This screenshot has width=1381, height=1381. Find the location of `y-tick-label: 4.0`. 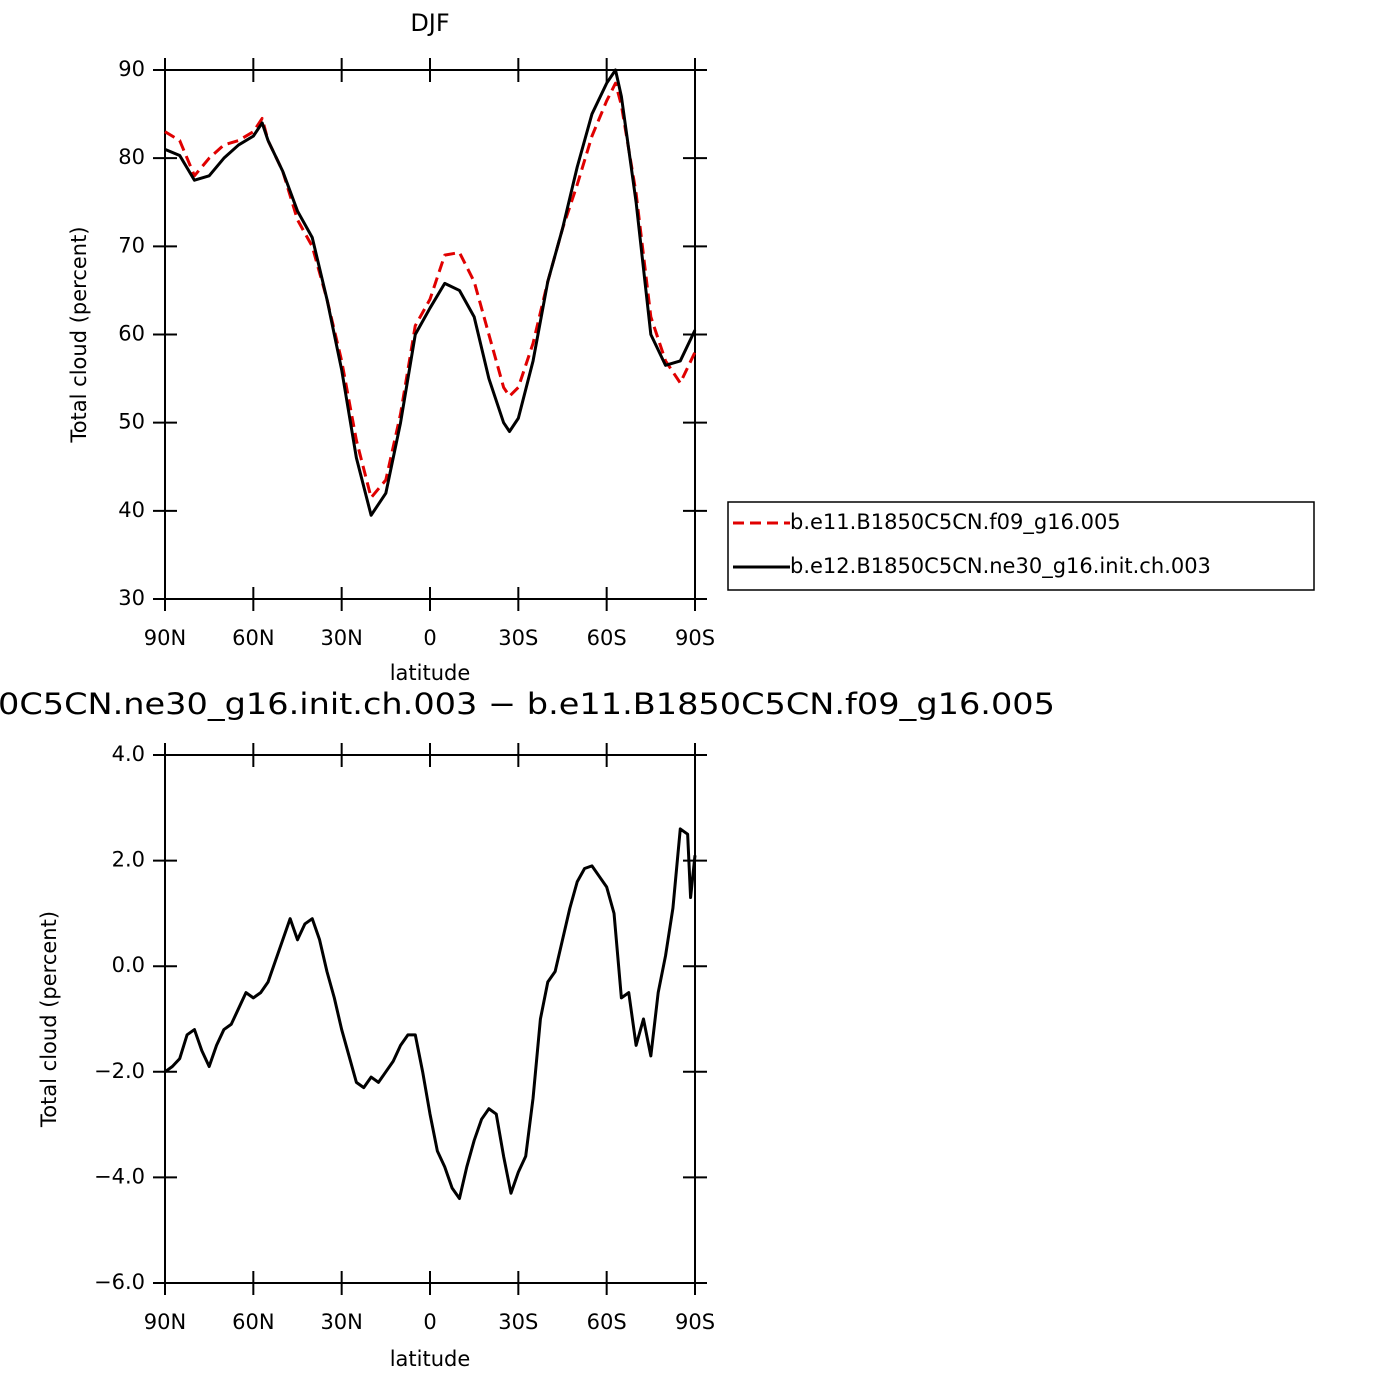

y-tick-label: 4.0 is located at coordinates (128, 754).